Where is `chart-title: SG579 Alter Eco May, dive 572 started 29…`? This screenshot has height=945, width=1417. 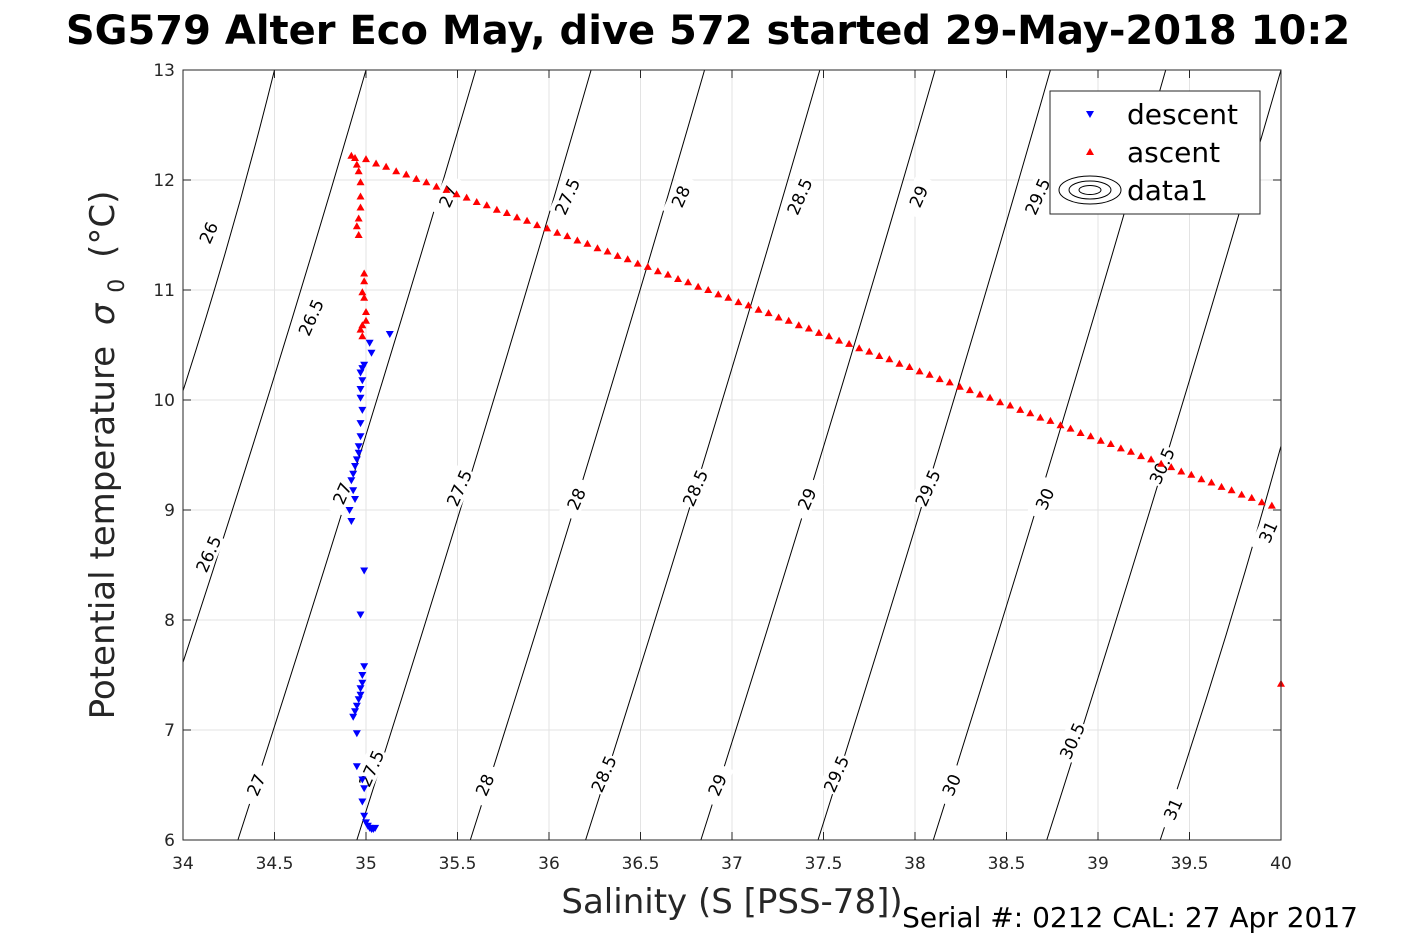
chart-title: SG579 Alter Eco May, dive 572 started 29… is located at coordinates (708, 31).